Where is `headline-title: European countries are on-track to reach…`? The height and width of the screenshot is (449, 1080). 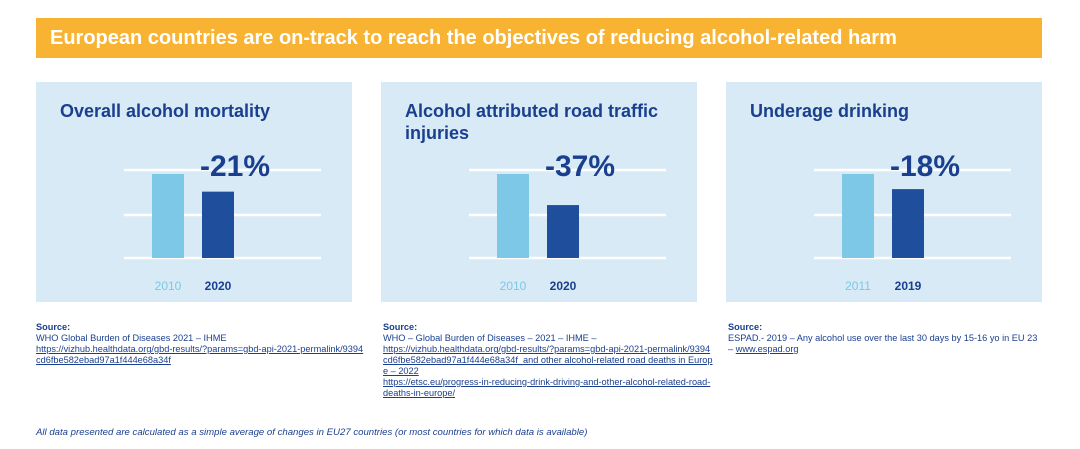
headline-title: European countries are on-track to reach… is located at coordinates (473, 37).